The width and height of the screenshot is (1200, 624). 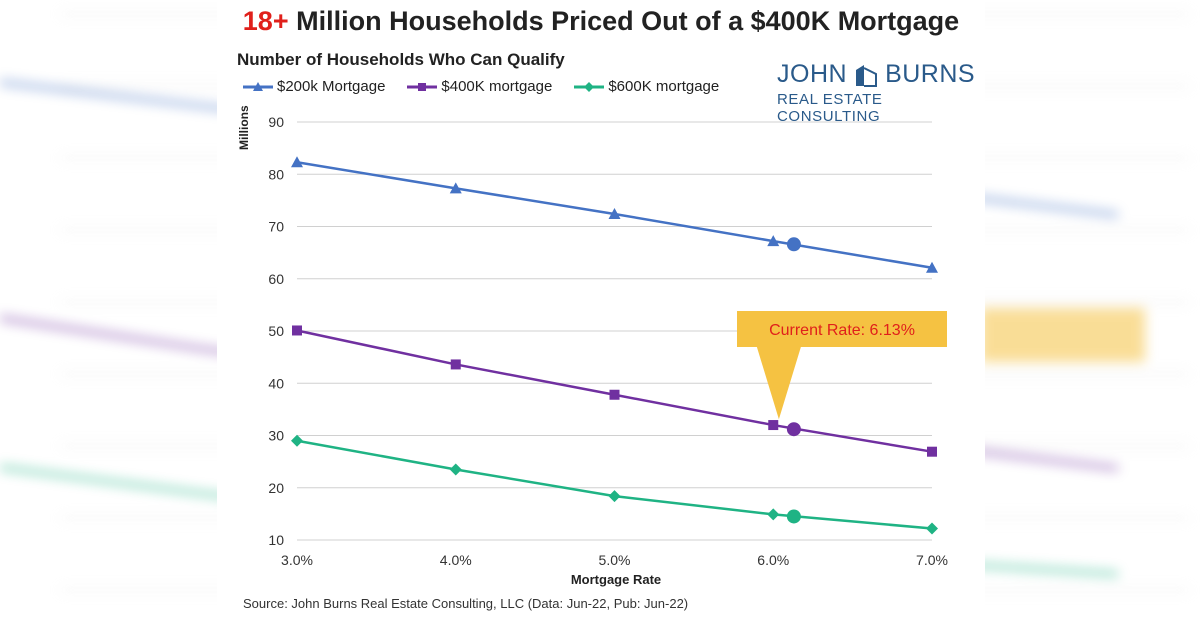 I want to click on legend-label: $400K mortgage, so click(x=497, y=86).